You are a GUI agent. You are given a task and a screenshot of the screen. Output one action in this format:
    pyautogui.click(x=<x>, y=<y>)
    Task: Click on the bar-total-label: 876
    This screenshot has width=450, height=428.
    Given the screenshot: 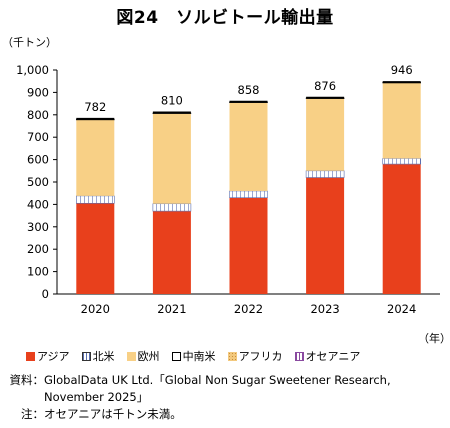 What is the action you would take?
    pyautogui.click(x=325, y=86)
    